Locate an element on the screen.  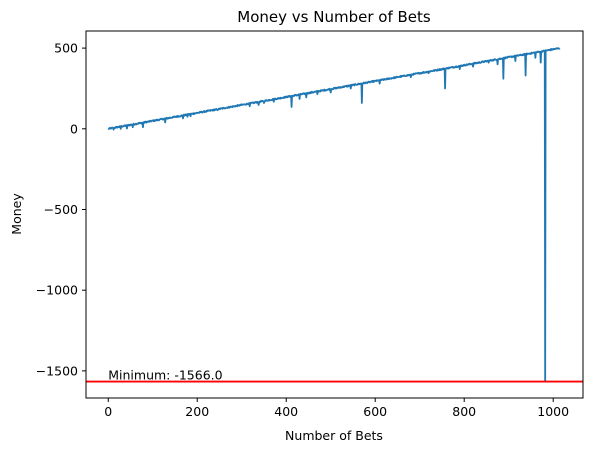
y-tick-label: 0 is located at coordinates (74, 128).